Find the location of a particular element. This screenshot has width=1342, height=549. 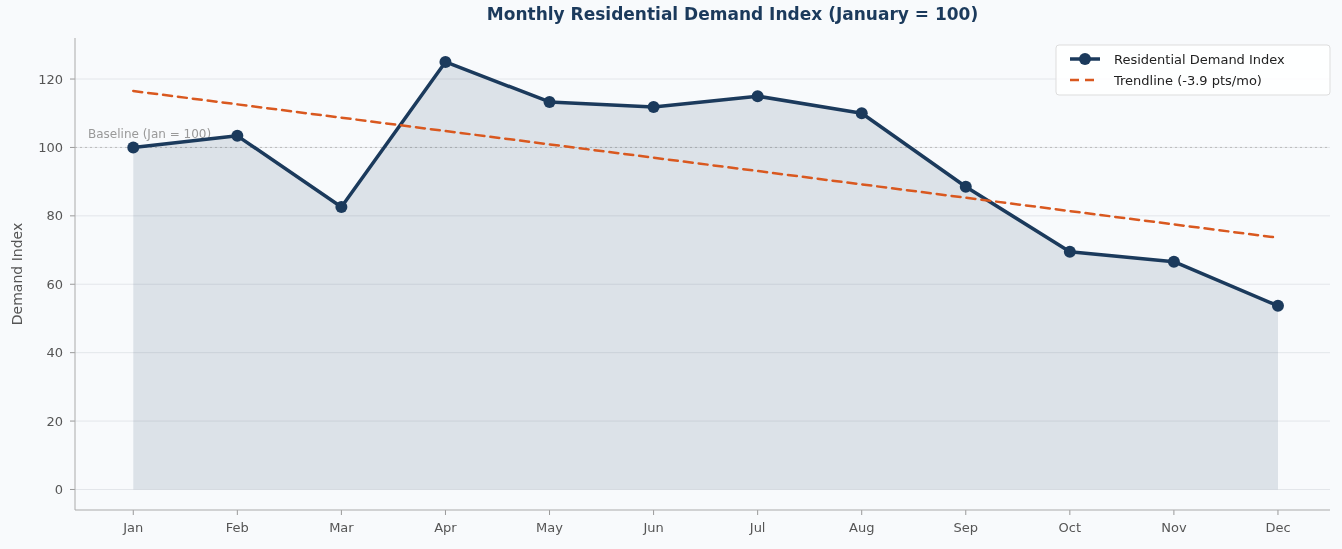

x-tick-label: Sep is located at coordinates (966, 527).